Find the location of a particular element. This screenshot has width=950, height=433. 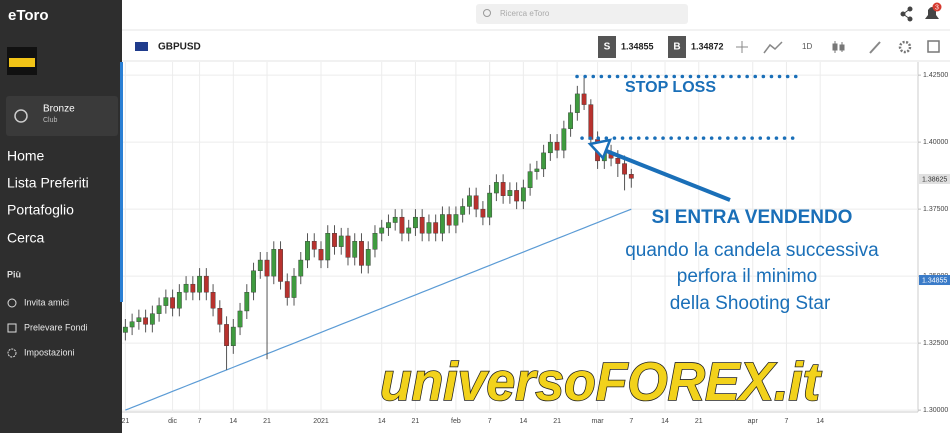

x-tick-label: 2021 is located at coordinates (321, 421).